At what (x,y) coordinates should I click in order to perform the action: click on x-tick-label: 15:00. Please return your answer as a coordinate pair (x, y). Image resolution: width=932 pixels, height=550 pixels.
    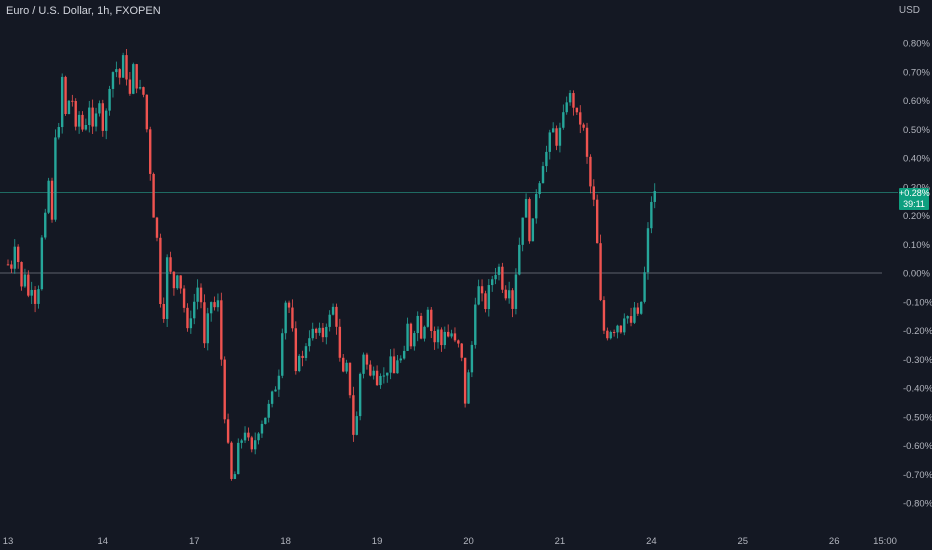
    Looking at the image, I should click on (885, 541).